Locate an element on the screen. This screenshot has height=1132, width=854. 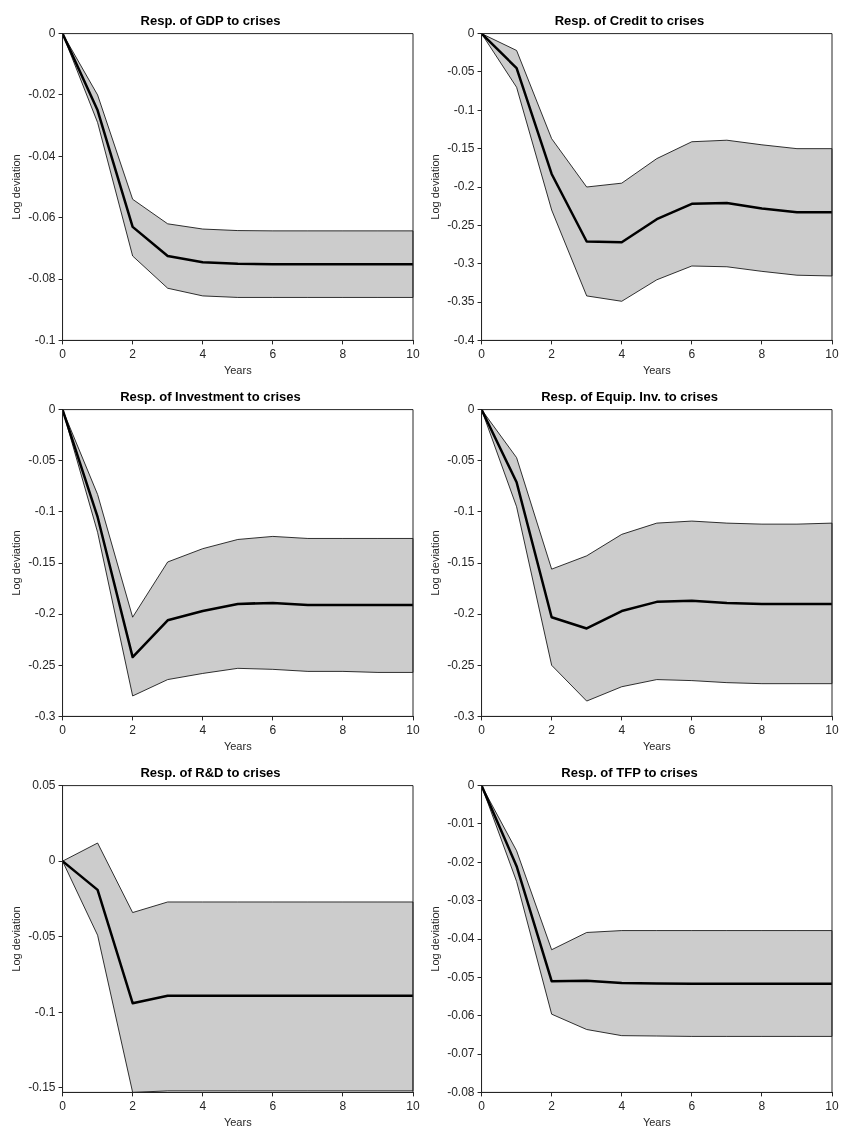
chart-title: Resp. of GDP to crises is located at coordinates (210, 21).